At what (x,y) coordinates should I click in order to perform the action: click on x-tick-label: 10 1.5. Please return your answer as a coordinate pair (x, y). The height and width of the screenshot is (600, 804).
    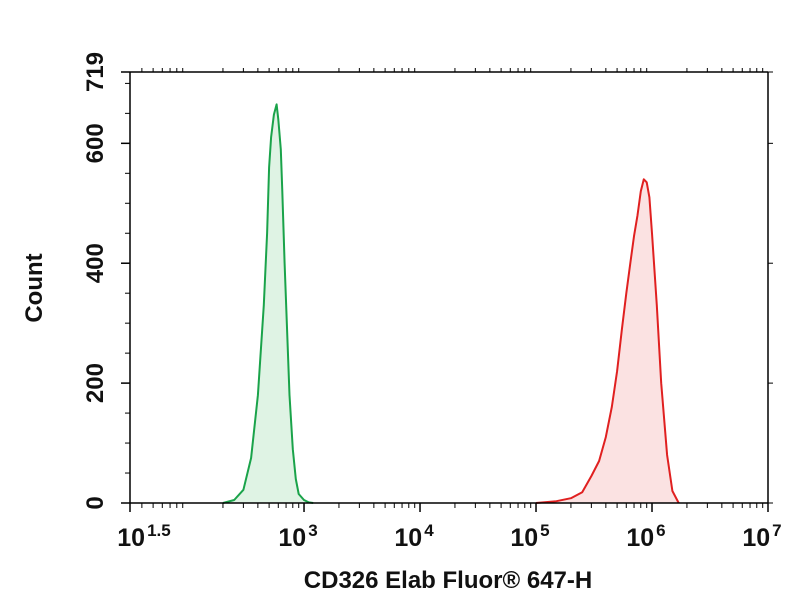
    Looking at the image, I should click on (143, 536).